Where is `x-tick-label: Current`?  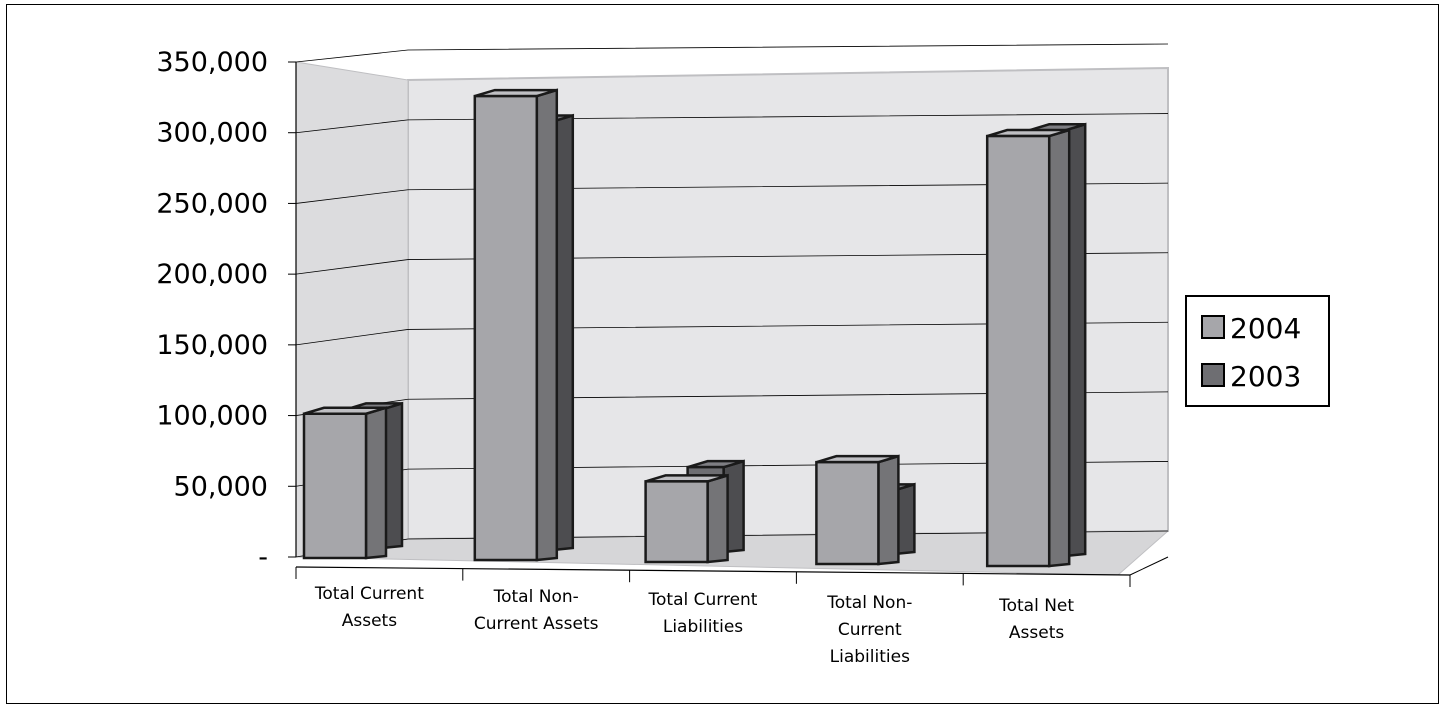 x-tick-label: Current is located at coordinates (870, 630).